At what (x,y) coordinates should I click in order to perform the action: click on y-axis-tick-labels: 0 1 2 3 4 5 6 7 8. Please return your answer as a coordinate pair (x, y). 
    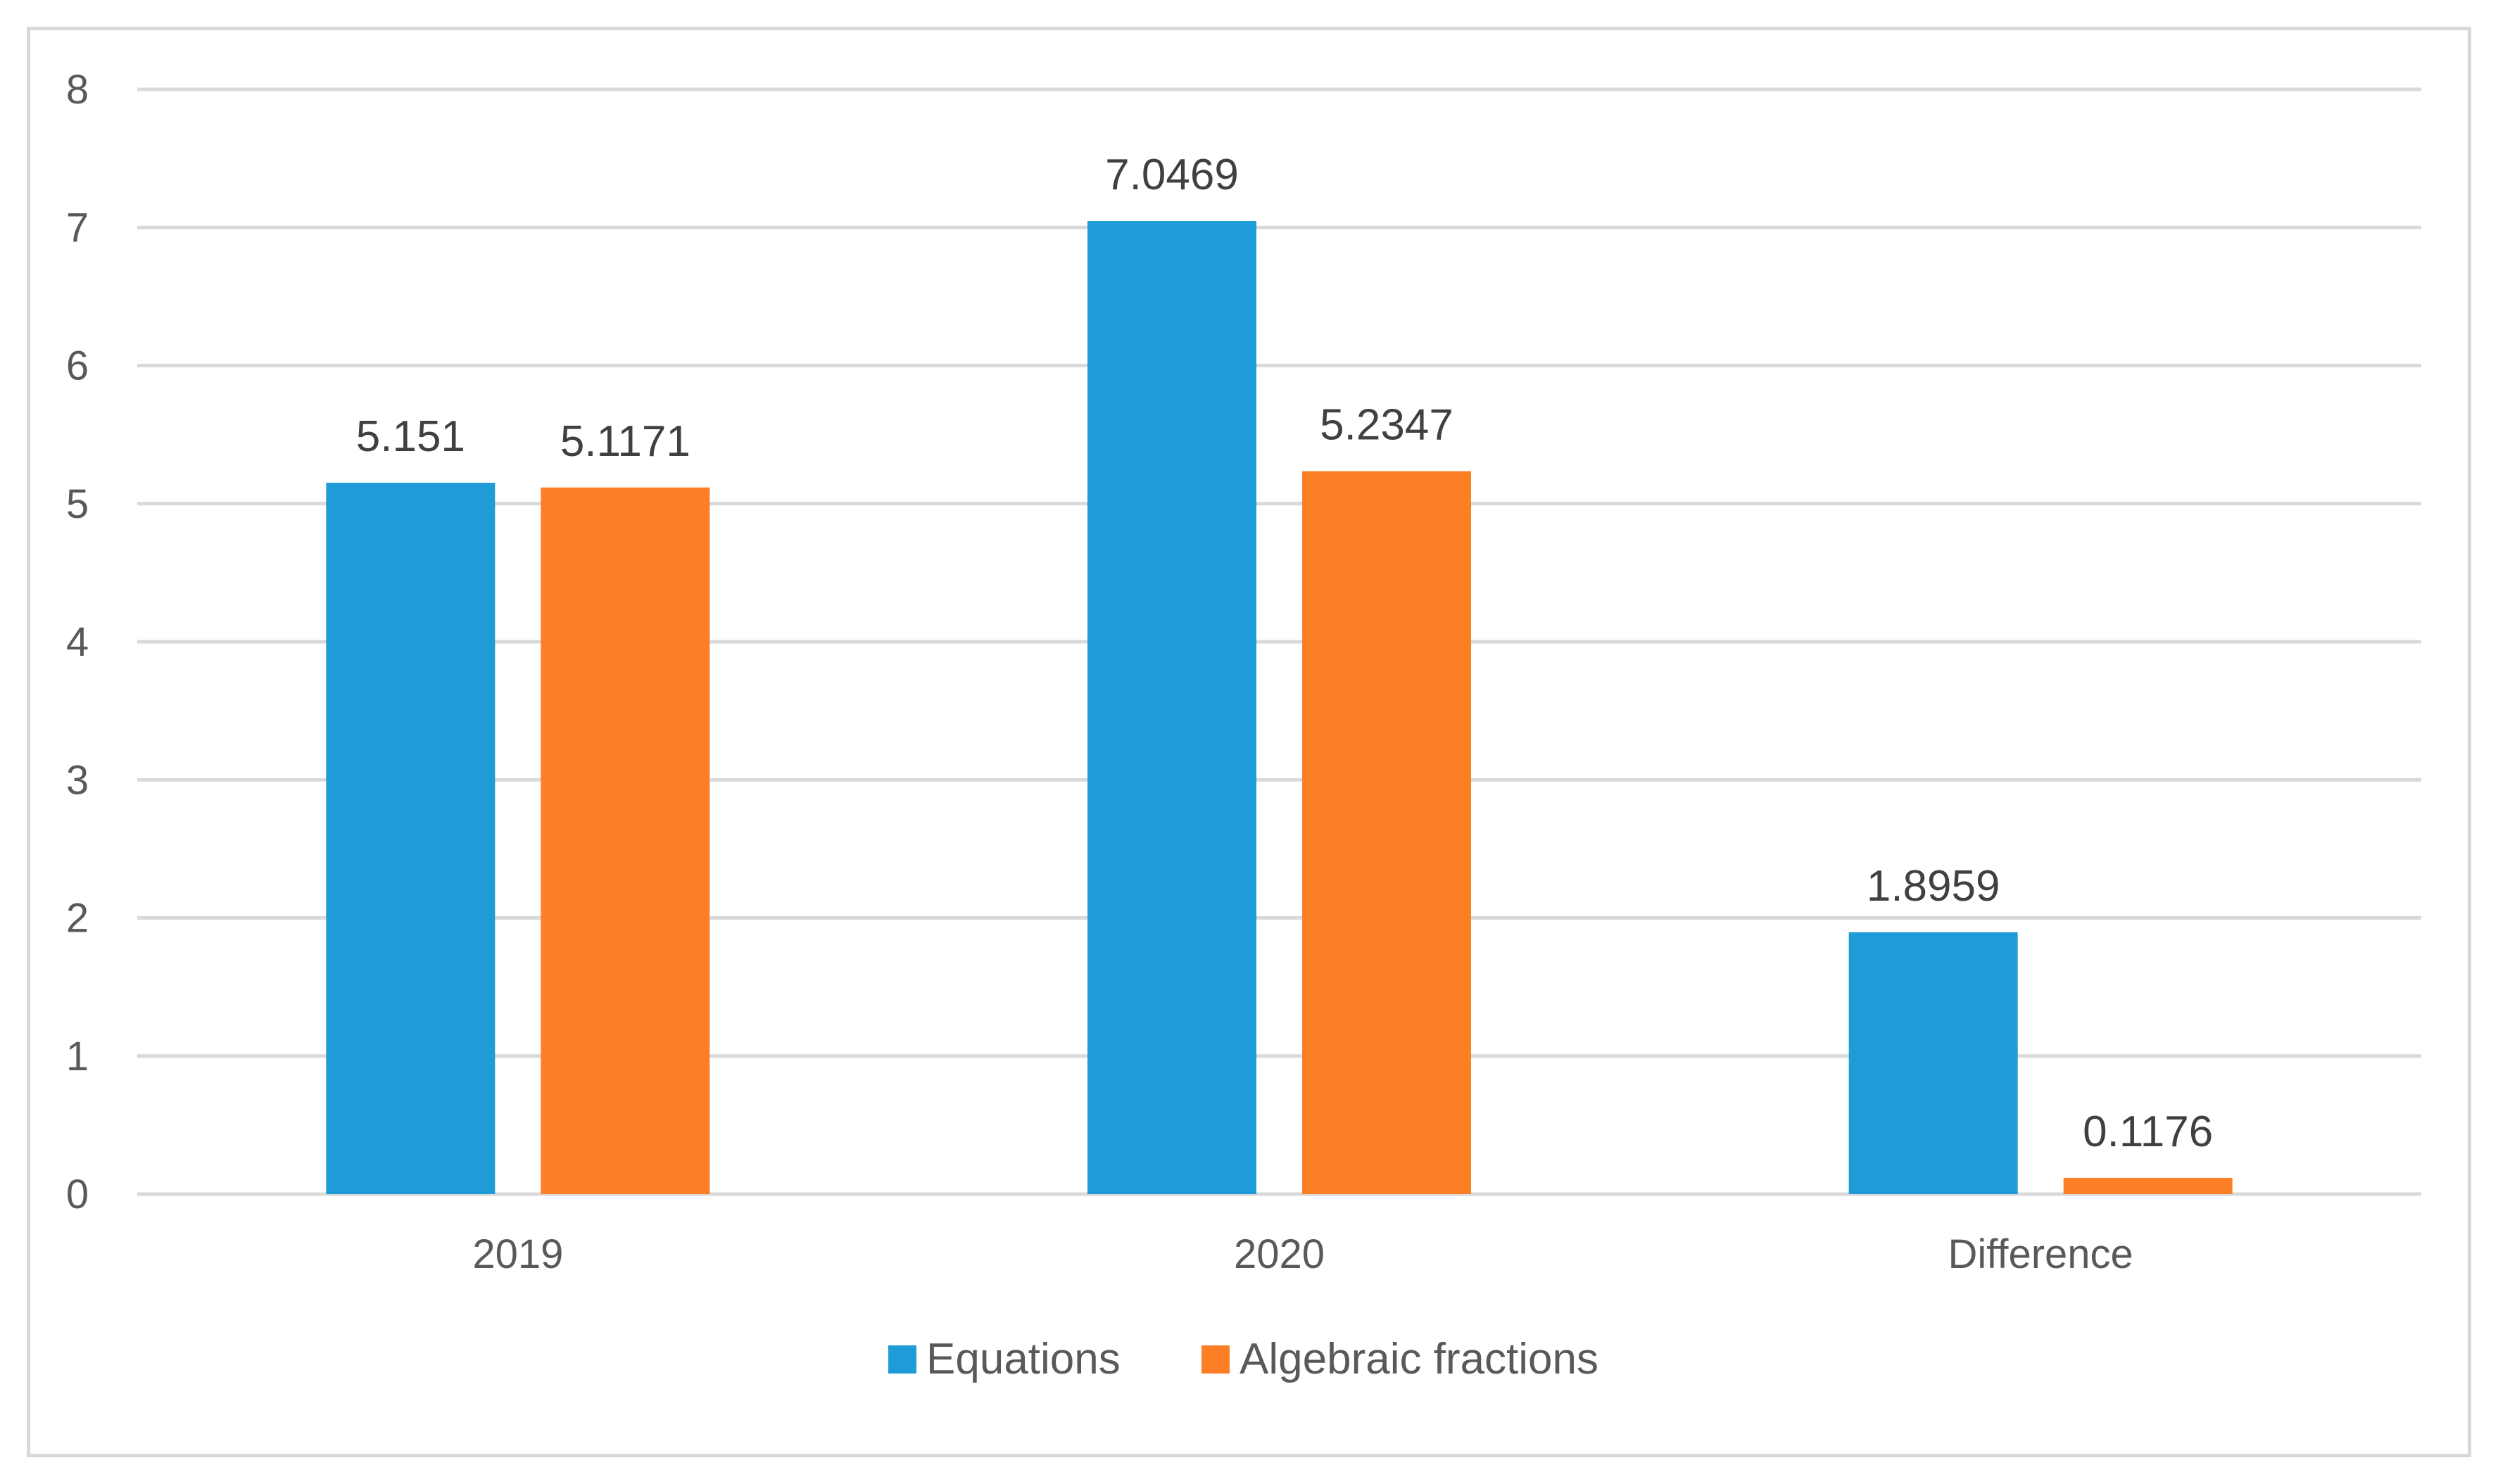
    Looking at the image, I should click on (77, 642).